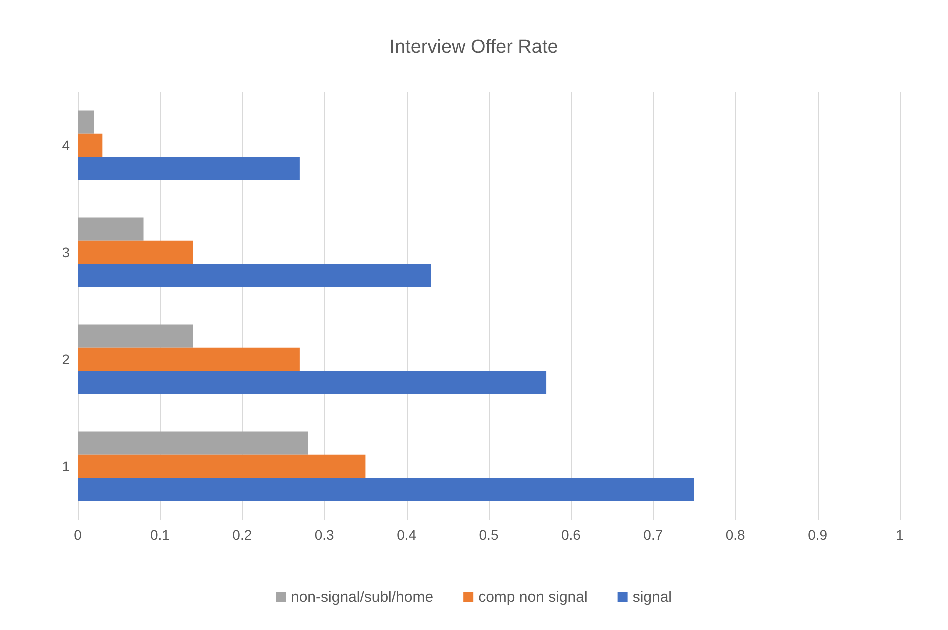  What do you see at coordinates (160, 535) in the screenshot?
I see `x-tick-label: 0.1` at bounding box center [160, 535].